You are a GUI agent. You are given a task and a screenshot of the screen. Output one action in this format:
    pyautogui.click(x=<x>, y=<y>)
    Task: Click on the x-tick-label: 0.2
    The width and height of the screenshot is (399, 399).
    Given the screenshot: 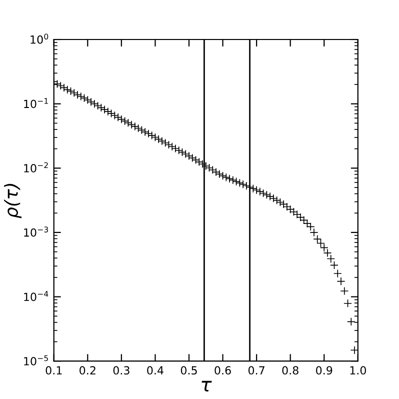 What is the action you would take?
    pyautogui.click(x=88, y=370)
    